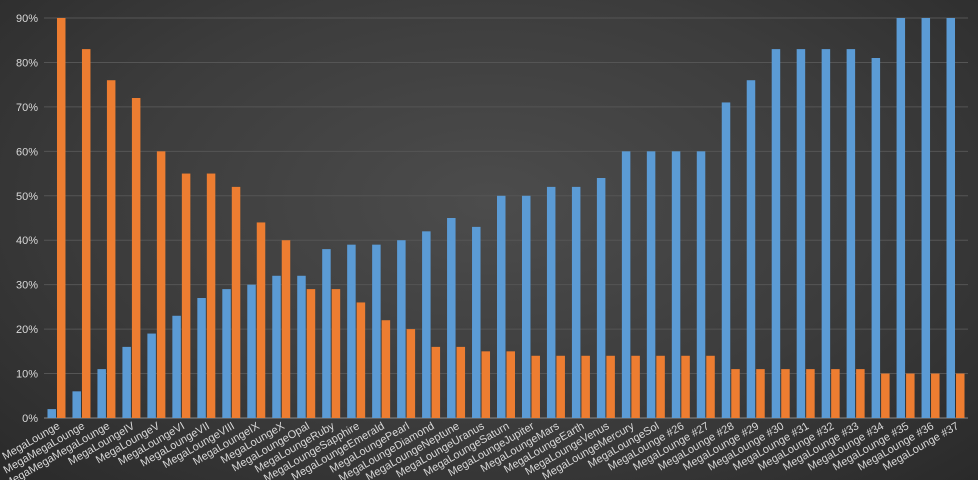 This screenshot has height=480, width=978. What do you see at coordinates (27, 152) in the screenshot?
I see `y-tick-label: 60%` at bounding box center [27, 152].